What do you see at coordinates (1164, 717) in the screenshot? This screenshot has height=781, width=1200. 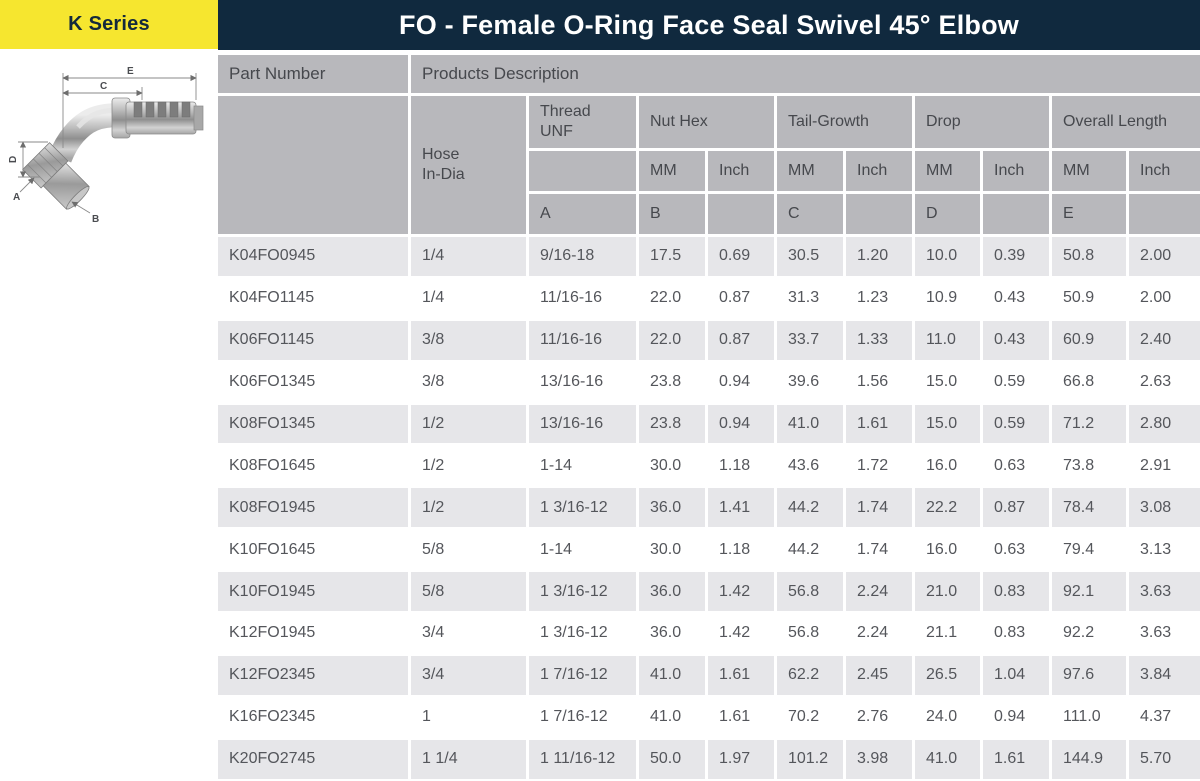 I see `spec-value-cell: 4.37` at bounding box center [1164, 717].